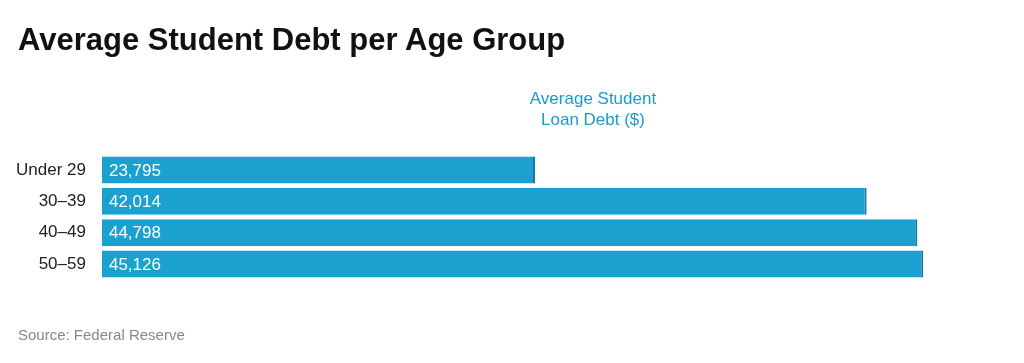 This screenshot has height=363, width=1024. Describe the element at coordinates (101, 334) in the screenshot. I see `source-note: Source: Federal Reserve` at that location.